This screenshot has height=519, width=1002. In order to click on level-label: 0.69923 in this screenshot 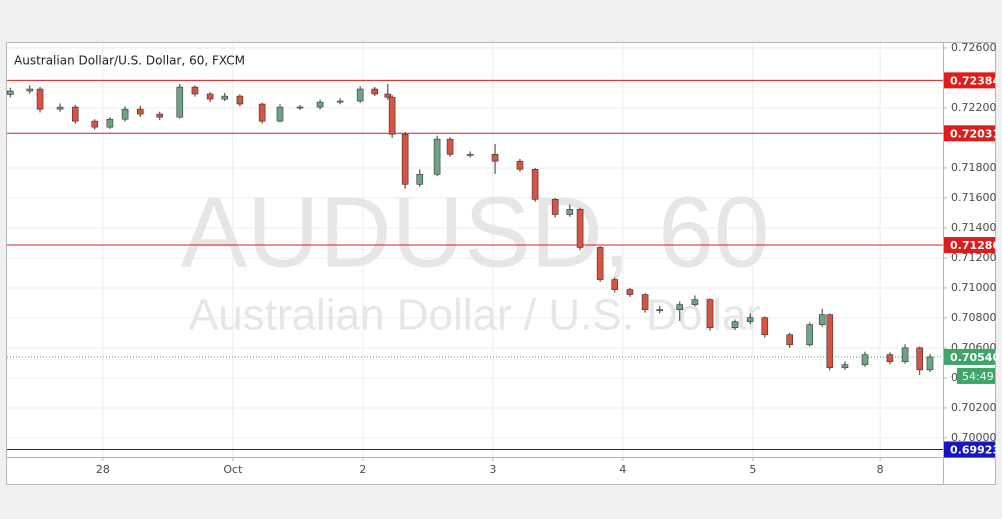, I will do `click(975, 450)`.